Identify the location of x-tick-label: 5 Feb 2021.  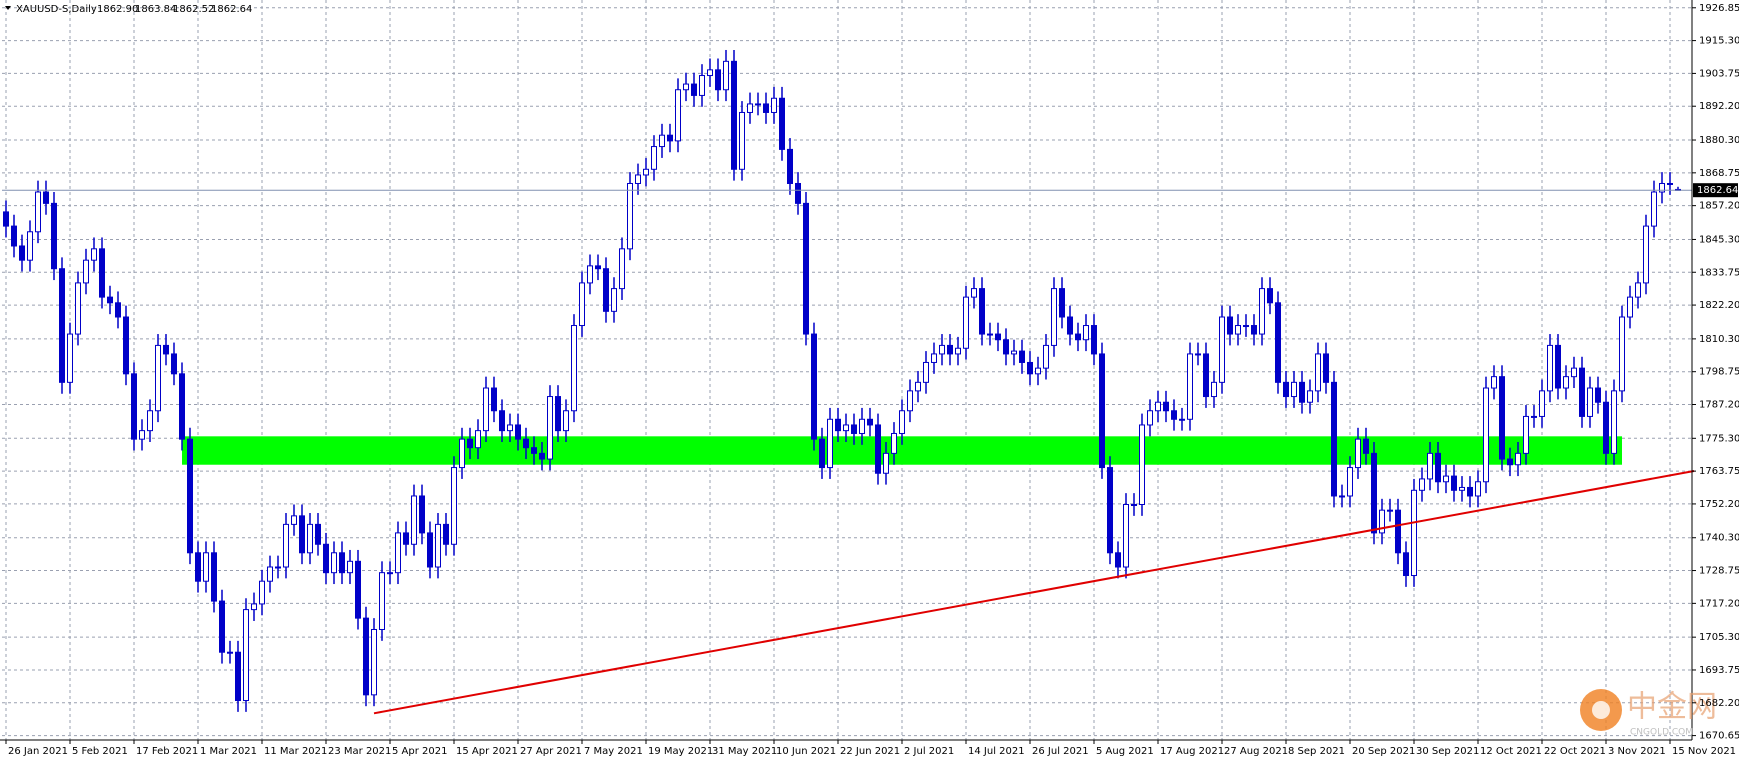
(100, 751).